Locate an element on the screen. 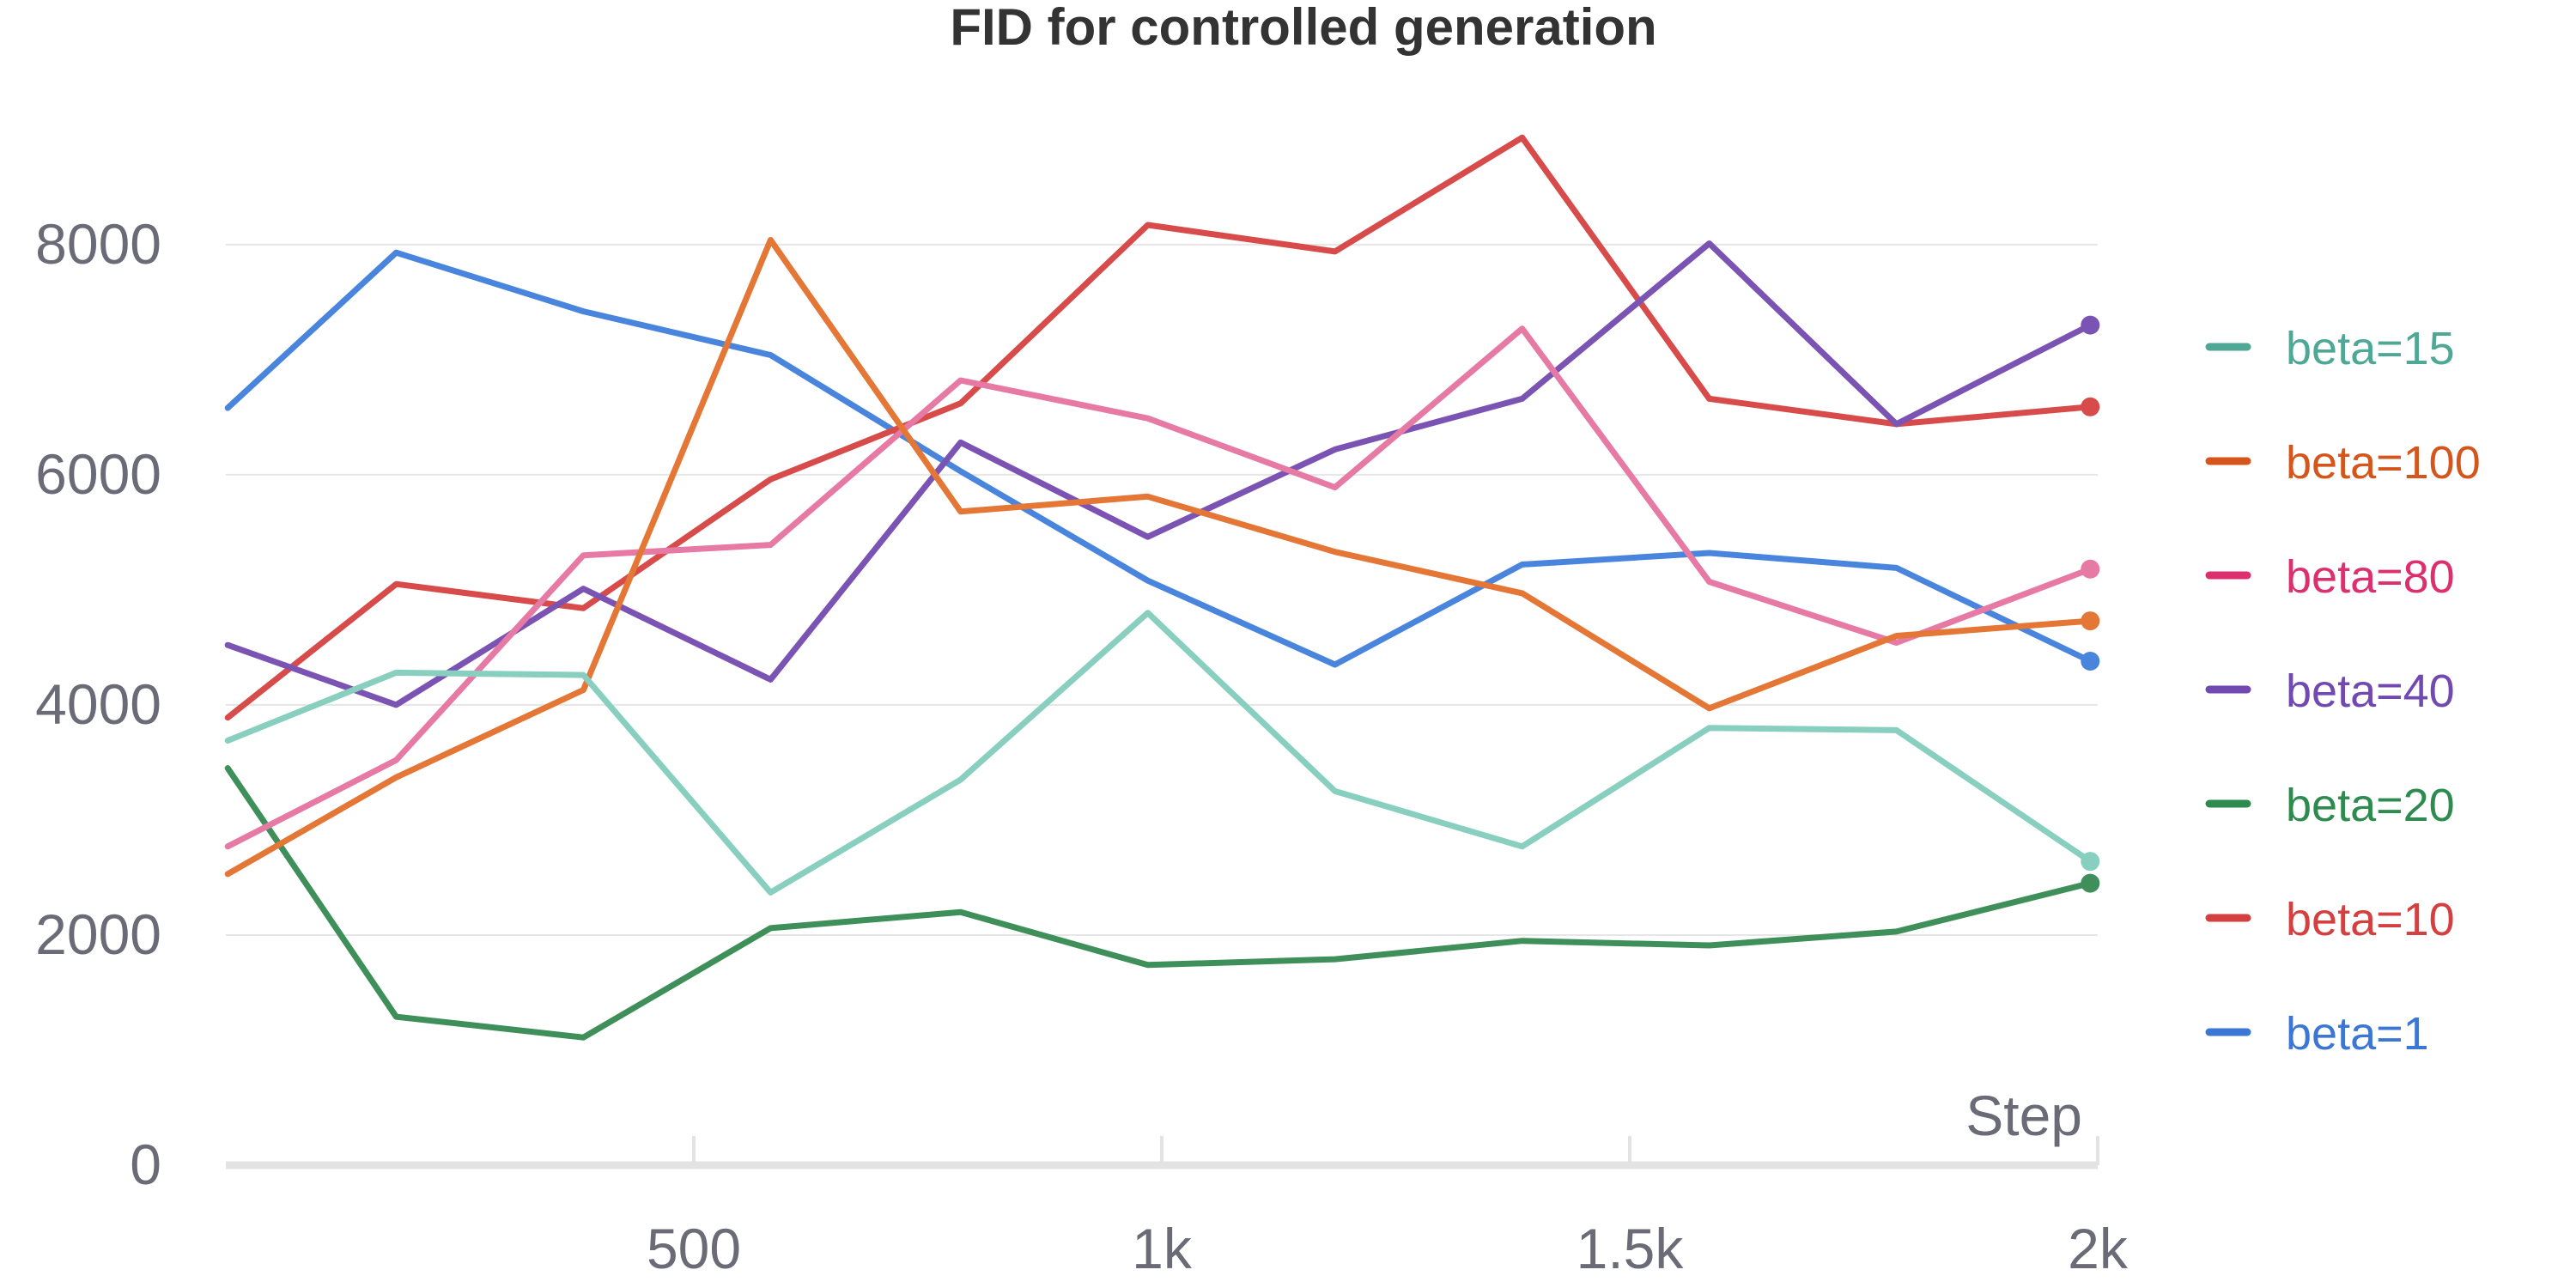 The image size is (2576, 1288). chart-title: FID for controlled generation is located at coordinates (1303, 28).